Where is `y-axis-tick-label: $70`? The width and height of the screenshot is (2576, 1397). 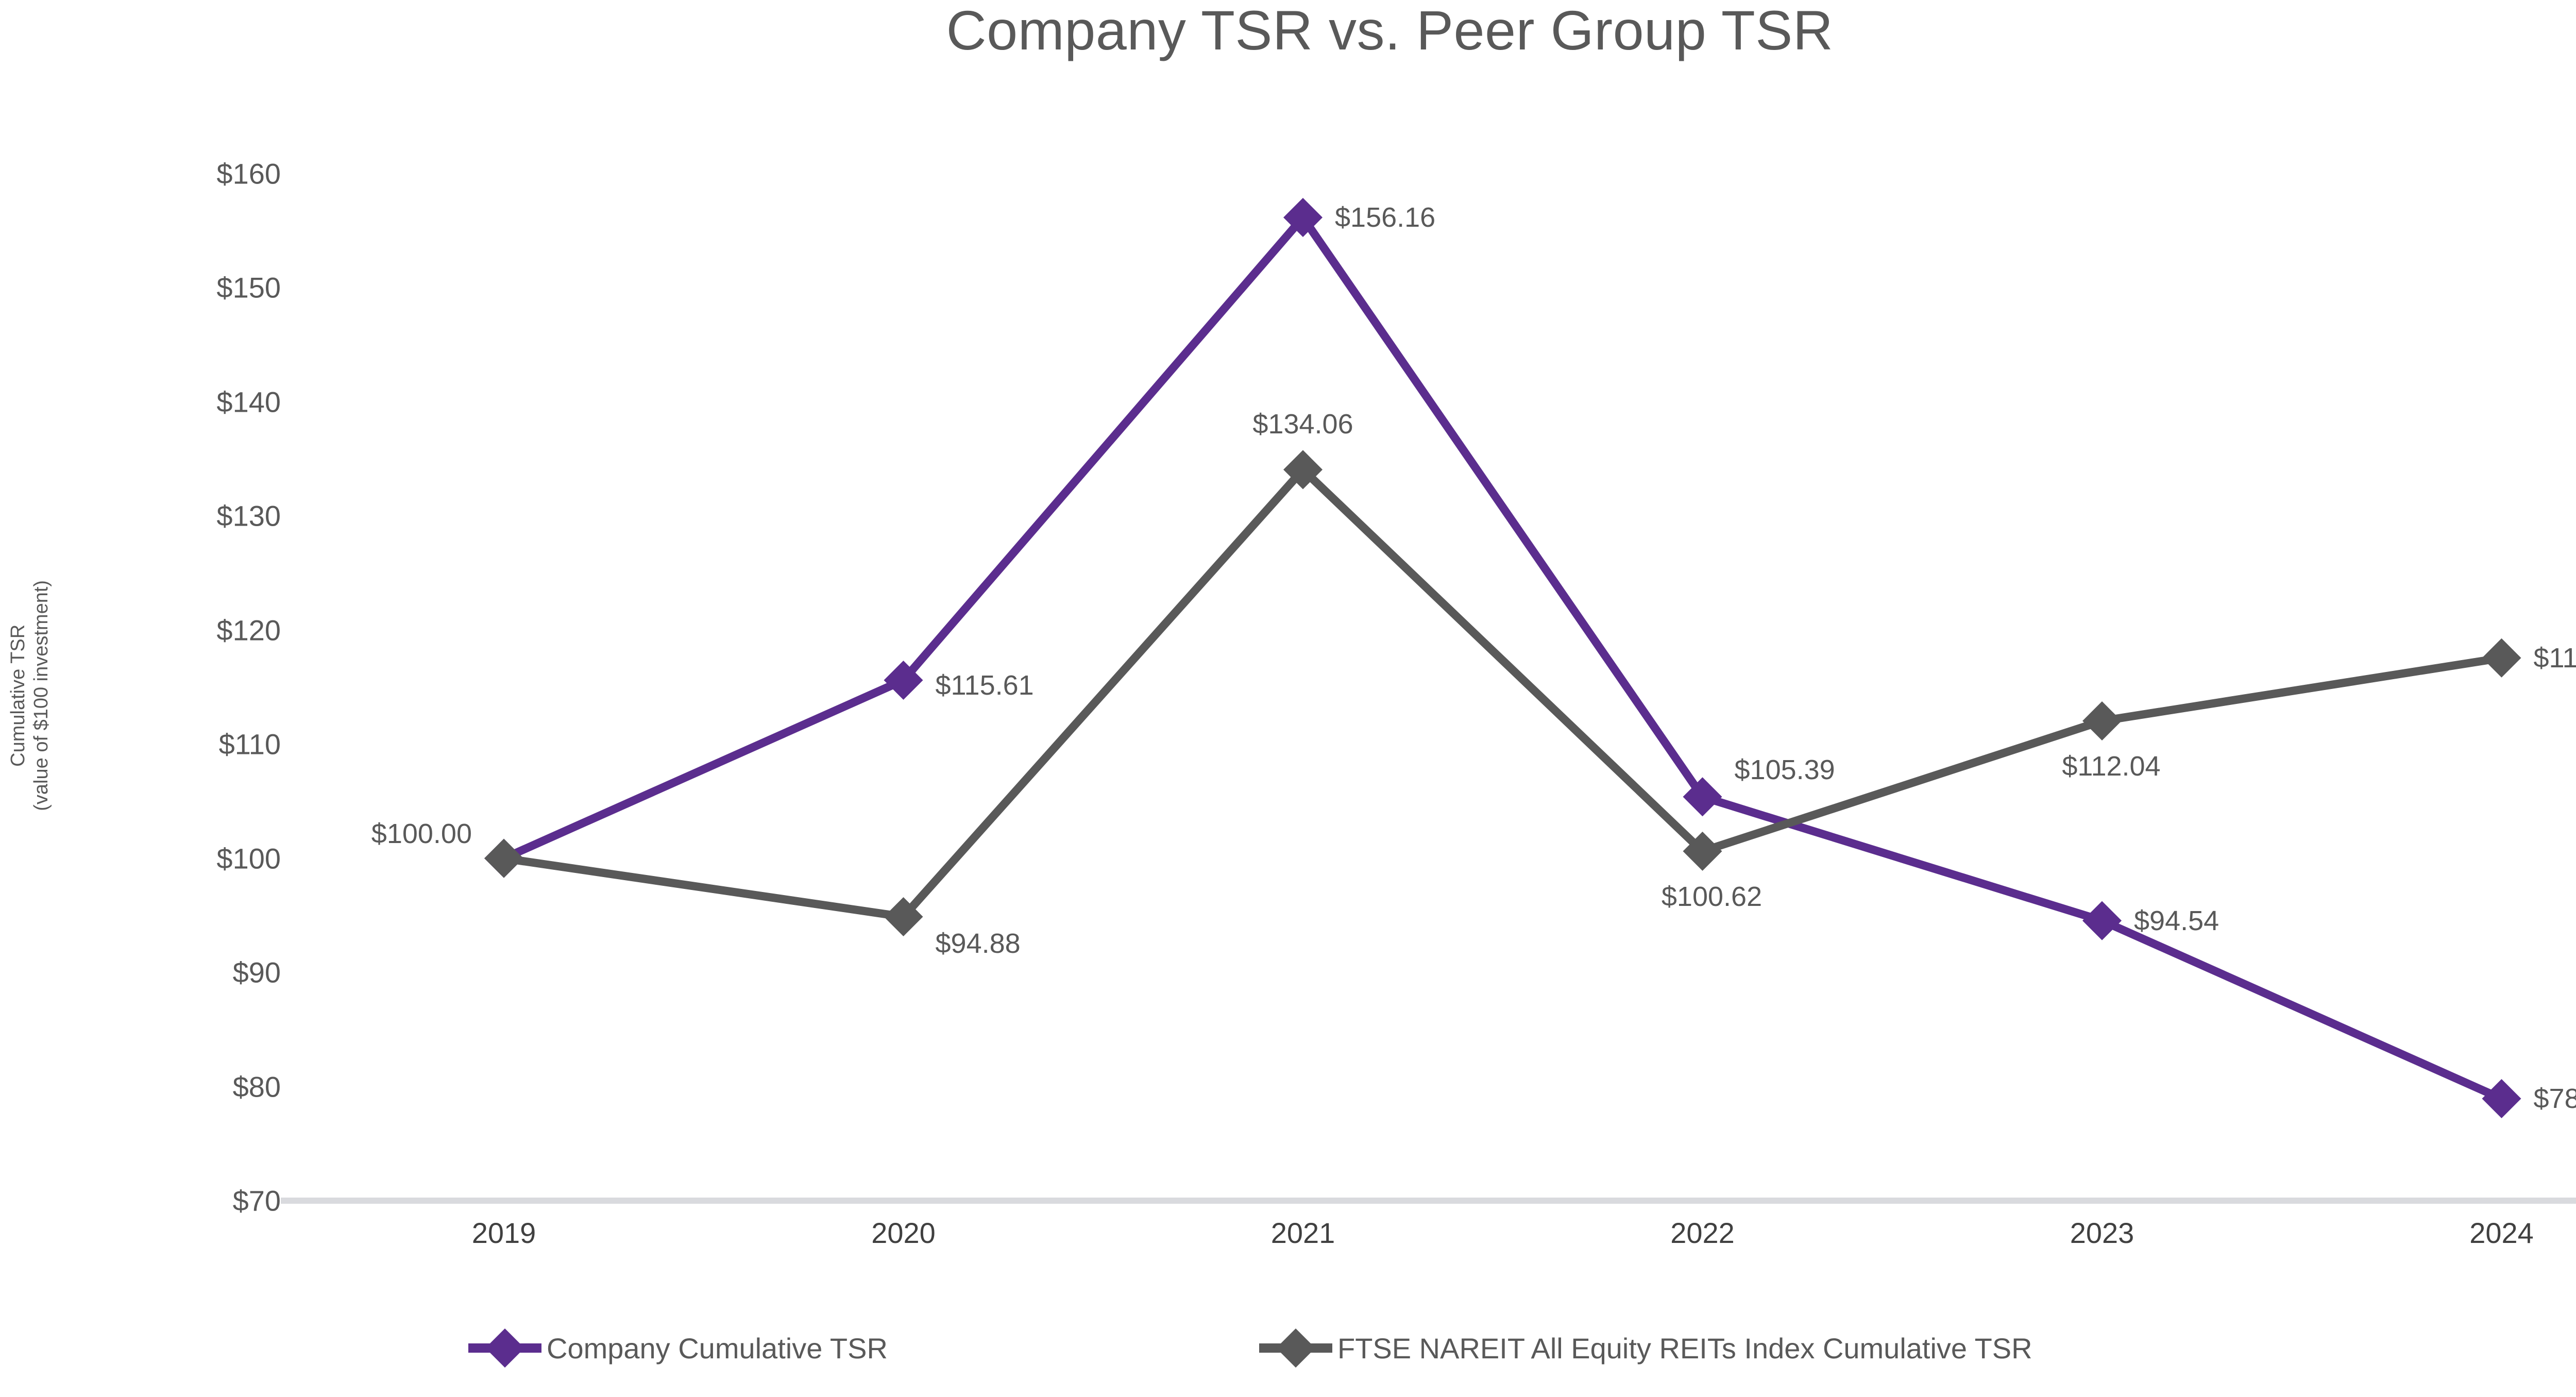 y-axis-tick-label: $70 is located at coordinates (256, 1200).